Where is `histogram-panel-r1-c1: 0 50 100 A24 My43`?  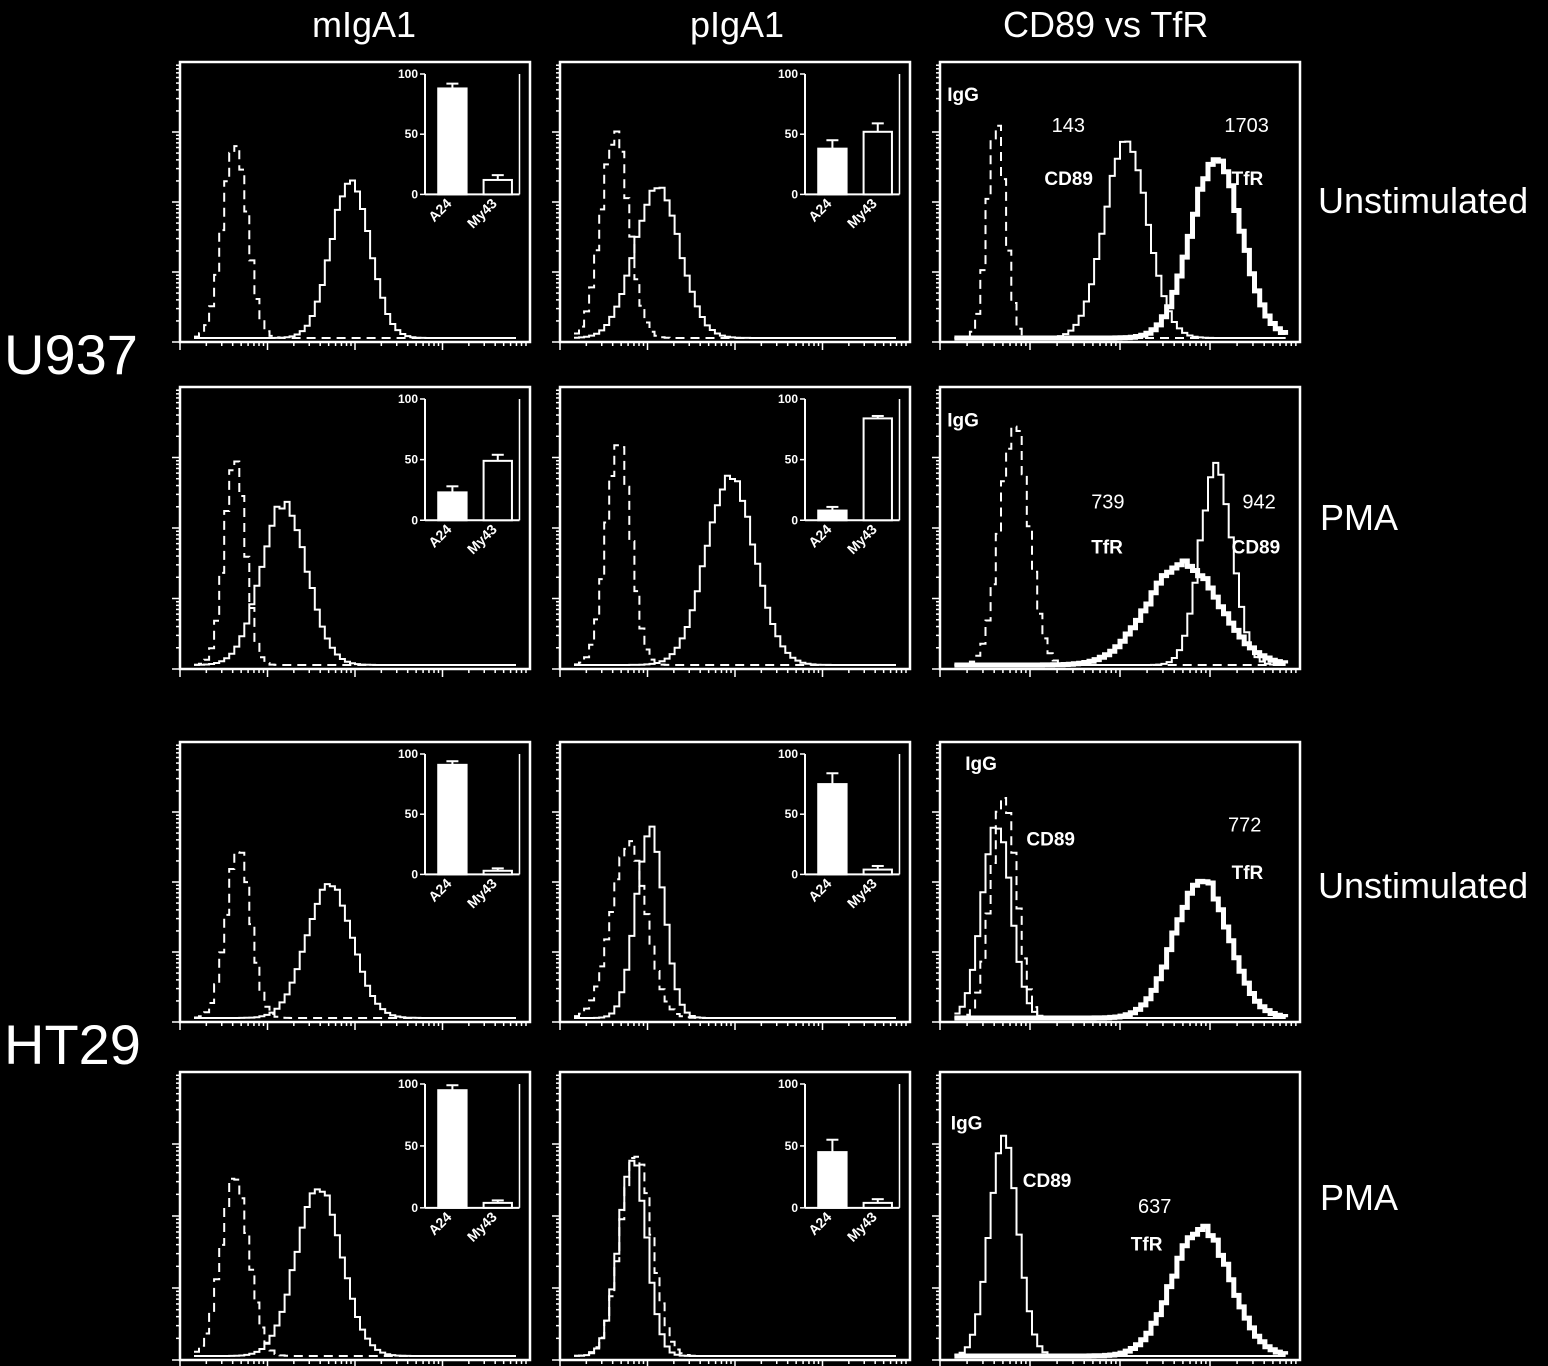
histogram-panel-r1-c1: 0 50 100 A24 My43 is located at coordinates (732, 531).